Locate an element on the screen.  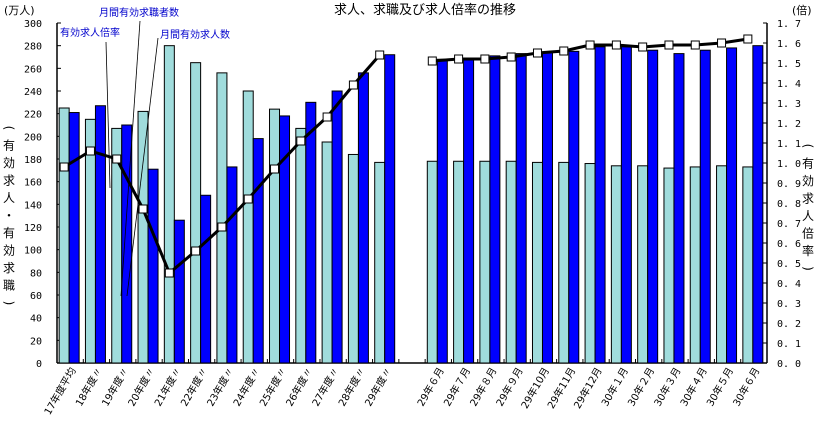
left-axis-unit: (万人) is located at coordinates (19, 10).